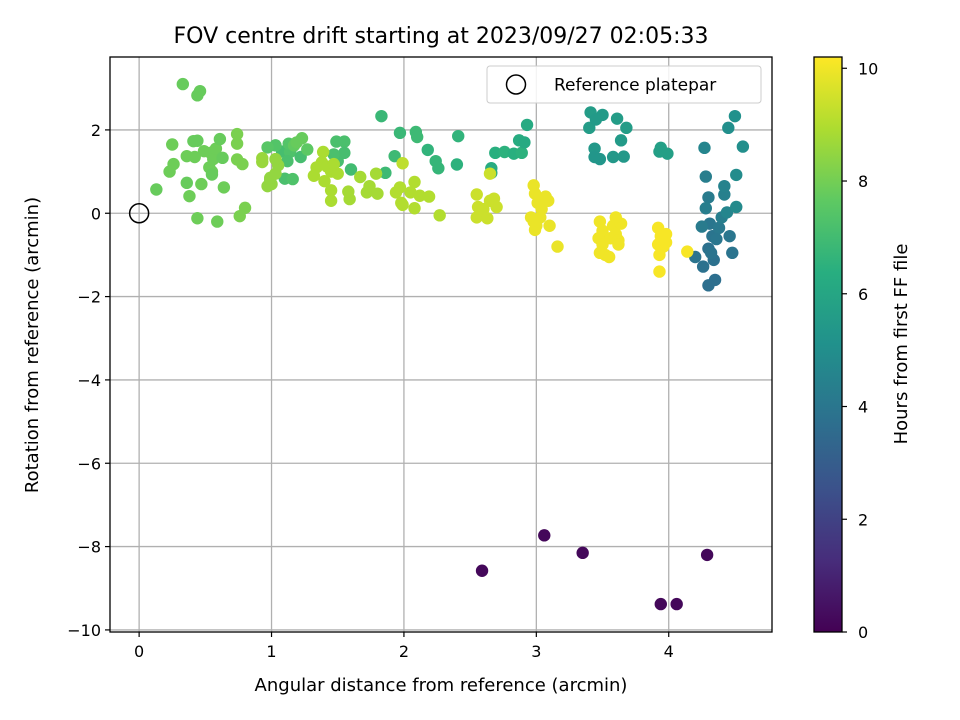 The height and width of the screenshot is (720, 960). I want to click on x-axis-label: Angular distance from reference (arcmin), so click(441, 685).